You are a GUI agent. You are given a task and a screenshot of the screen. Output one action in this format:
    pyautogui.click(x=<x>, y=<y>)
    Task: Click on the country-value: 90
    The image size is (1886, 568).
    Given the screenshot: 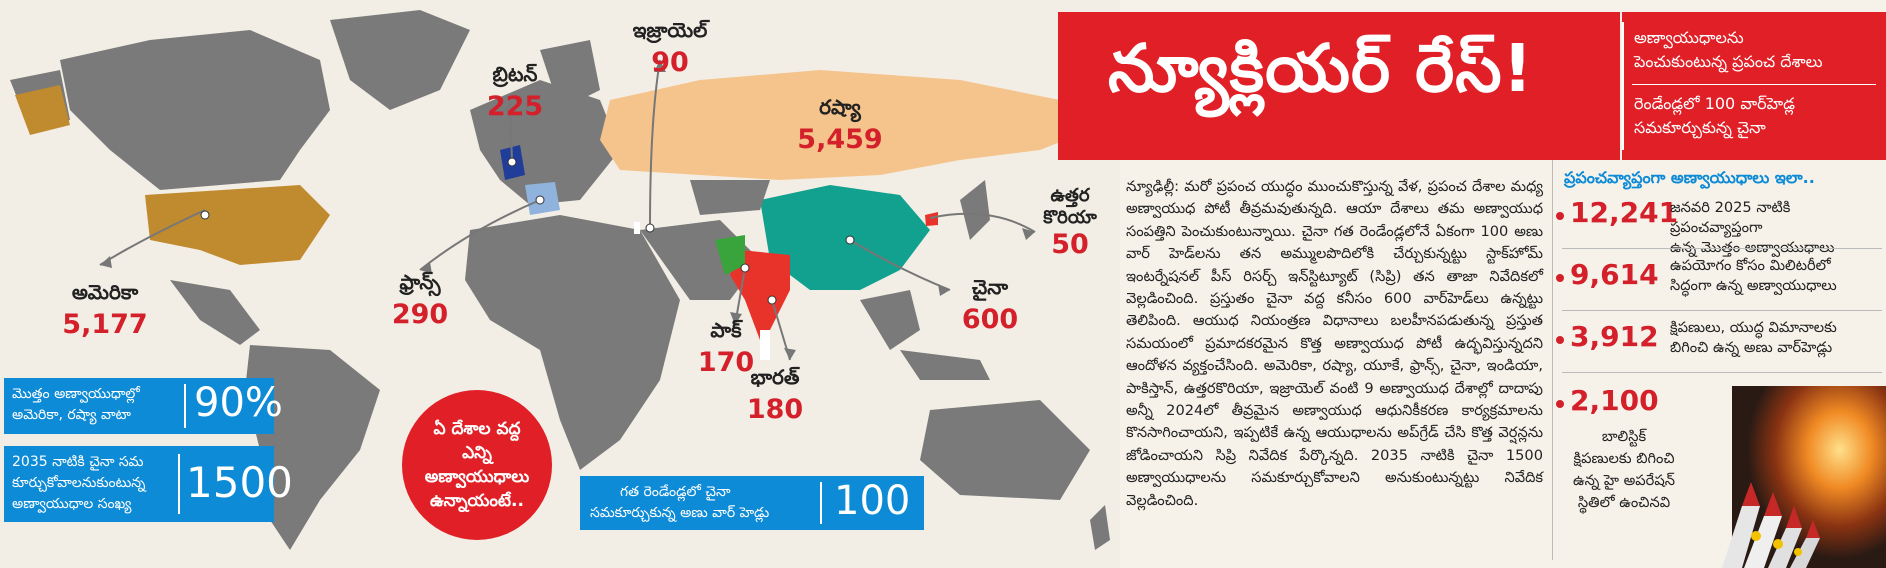 What is the action you would take?
    pyautogui.click(x=670, y=62)
    